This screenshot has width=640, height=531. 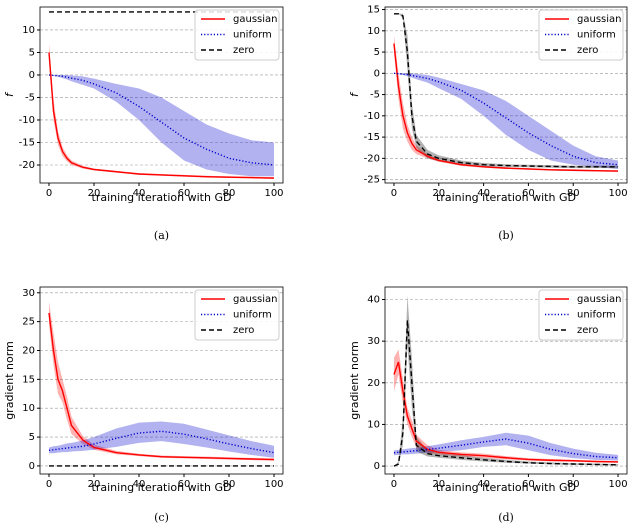 What do you see at coordinates (161, 235) in the screenshot?
I see `caption: (a)` at bounding box center [161, 235].